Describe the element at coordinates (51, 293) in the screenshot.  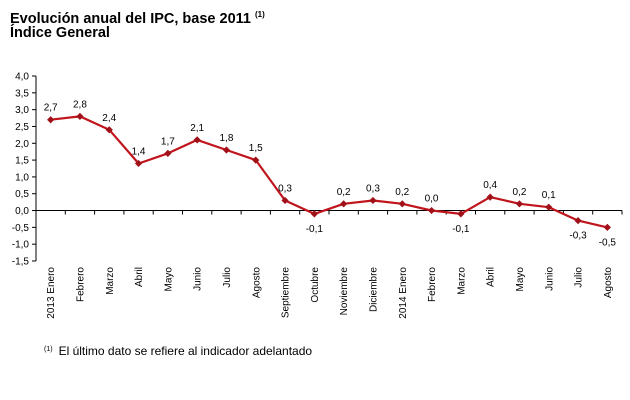
I see `x-tick-label: 2013 Enero` at that location.